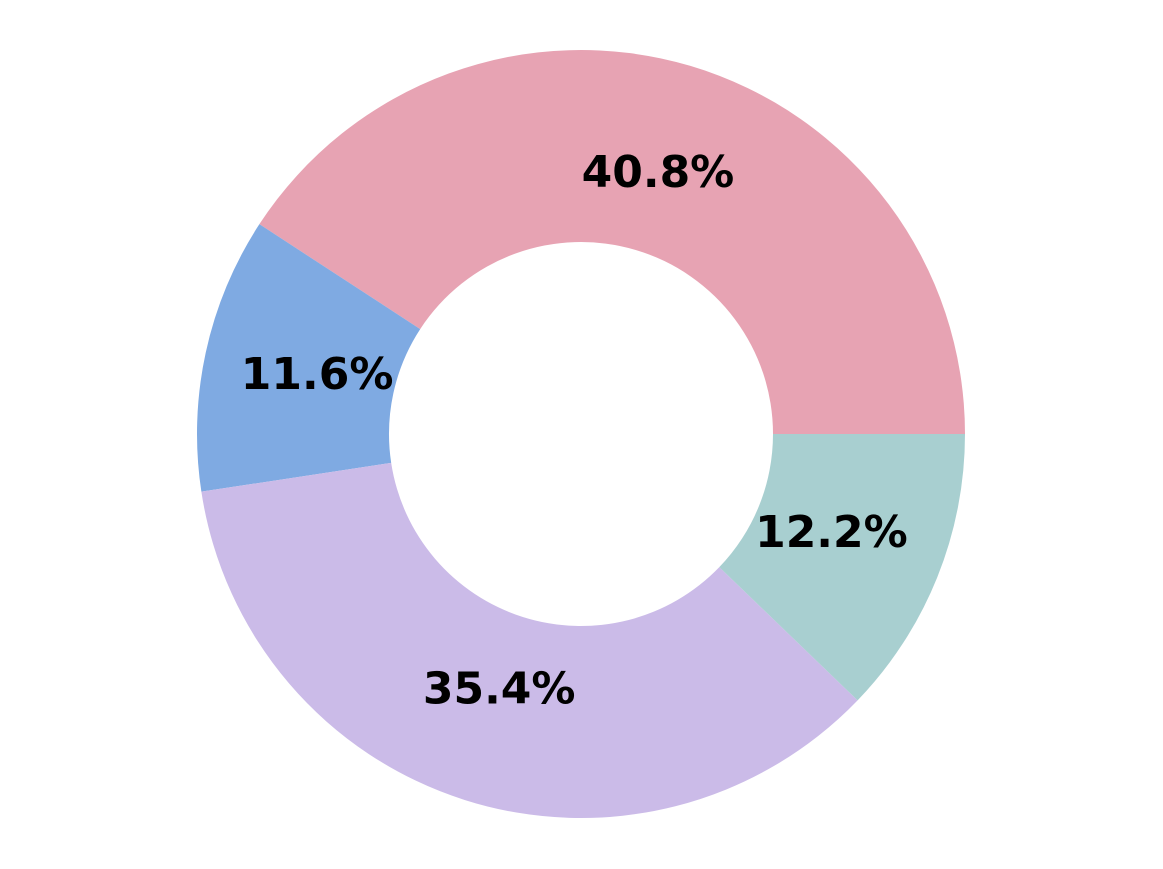 The width and height of the screenshot is (1163, 869). Describe the element at coordinates (499, 688) in the screenshot. I see `slice-label: 35.4%` at that location.